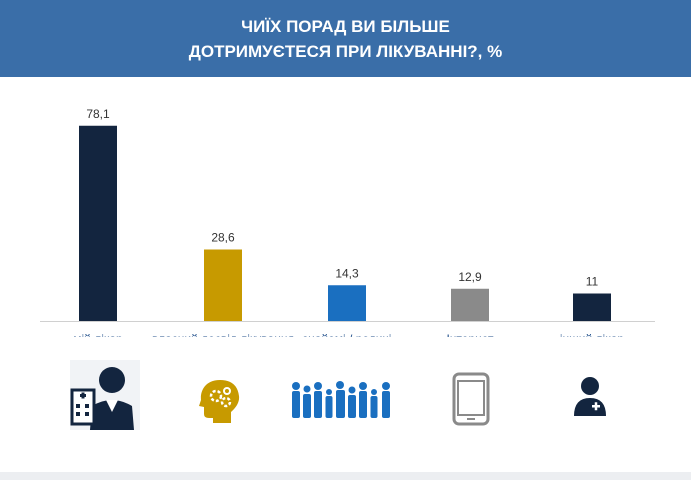  What do you see at coordinates (219, 401) in the screenshot?
I see `brain-gears-icon` at bounding box center [219, 401].